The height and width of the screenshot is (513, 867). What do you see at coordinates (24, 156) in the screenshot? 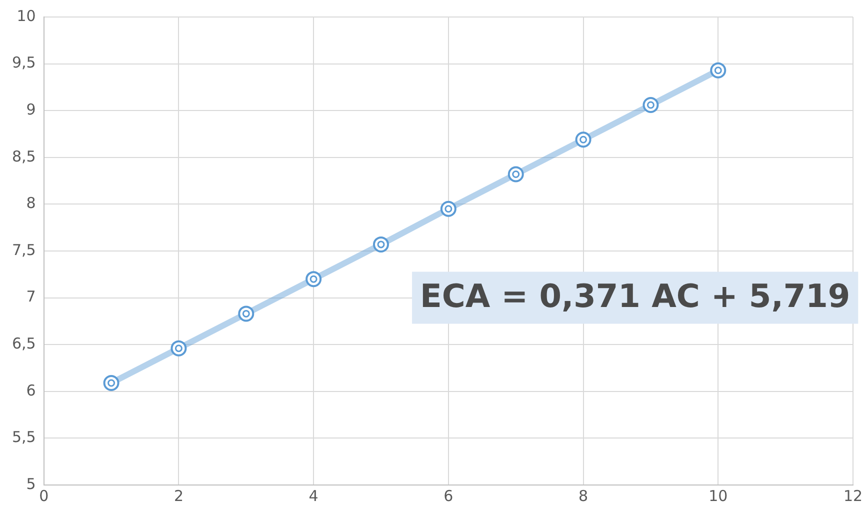
I see `y-tick-label: 8,5` at bounding box center [24, 156].